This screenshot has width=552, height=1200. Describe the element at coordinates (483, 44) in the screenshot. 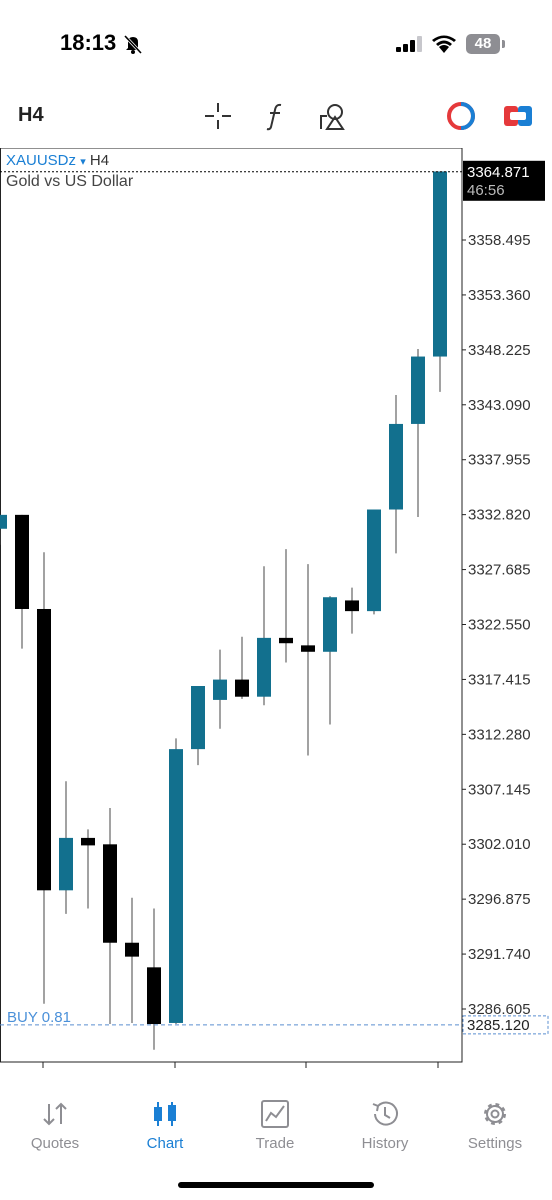

I see `battery-indicator: 48` at that location.